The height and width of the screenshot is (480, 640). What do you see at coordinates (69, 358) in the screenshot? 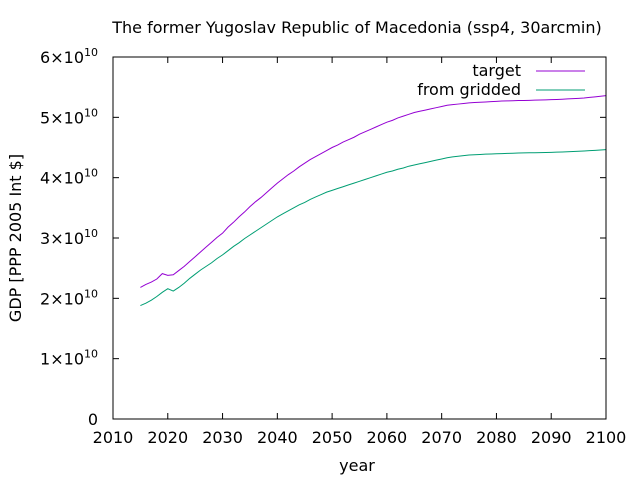
I see `y-tick-label: 1×10¹⁰` at bounding box center [69, 358].